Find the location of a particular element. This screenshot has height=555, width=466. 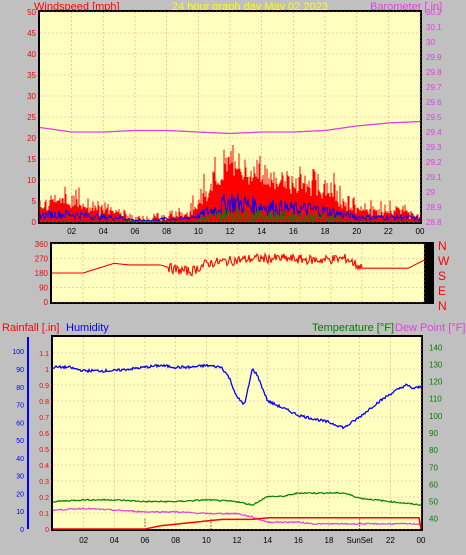

temp-tick-label: 90 is located at coordinates (433, 433).